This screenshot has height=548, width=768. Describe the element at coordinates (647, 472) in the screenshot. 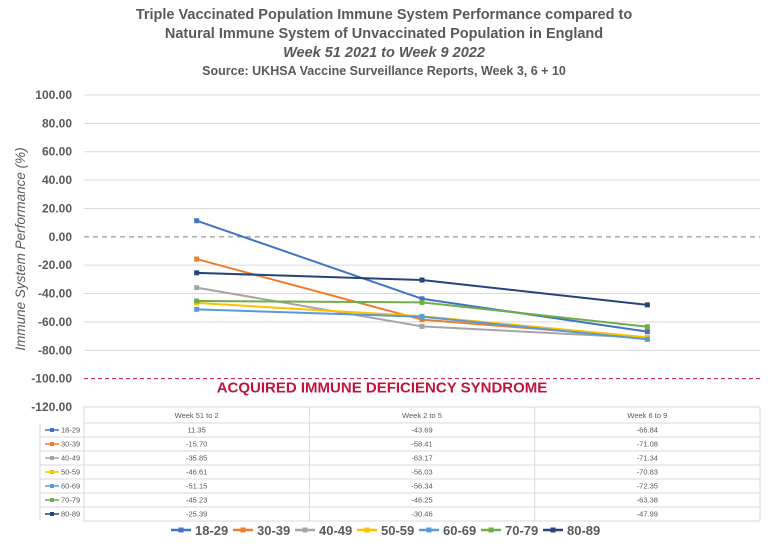

I see `table-cell: -70.83` at that location.